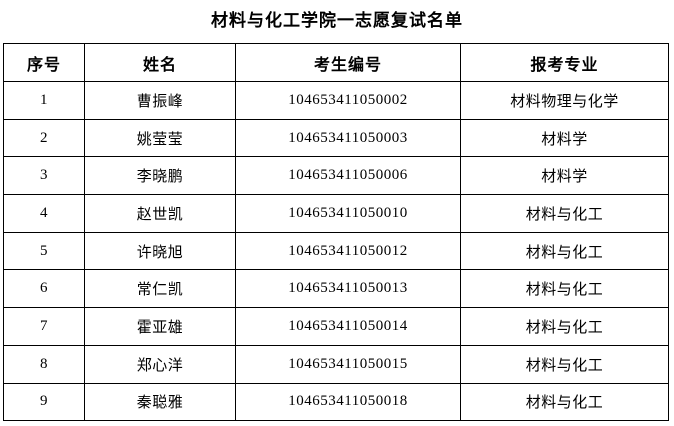 The height and width of the screenshot is (426, 674). I want to click on table-row: 7 霍亚雄 104653411050014 材料与化工, so click(336, 326).